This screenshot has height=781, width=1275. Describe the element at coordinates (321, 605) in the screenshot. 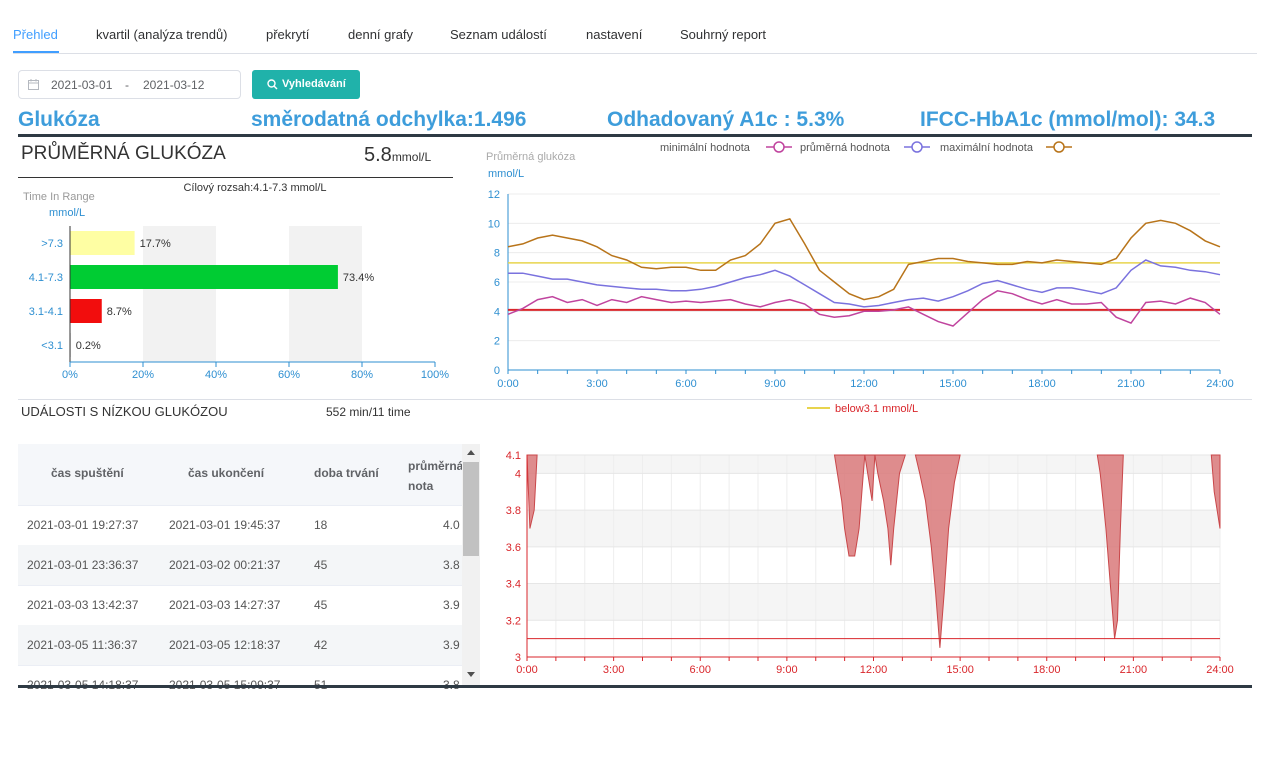

I see `cell-duration: 45` at that location.